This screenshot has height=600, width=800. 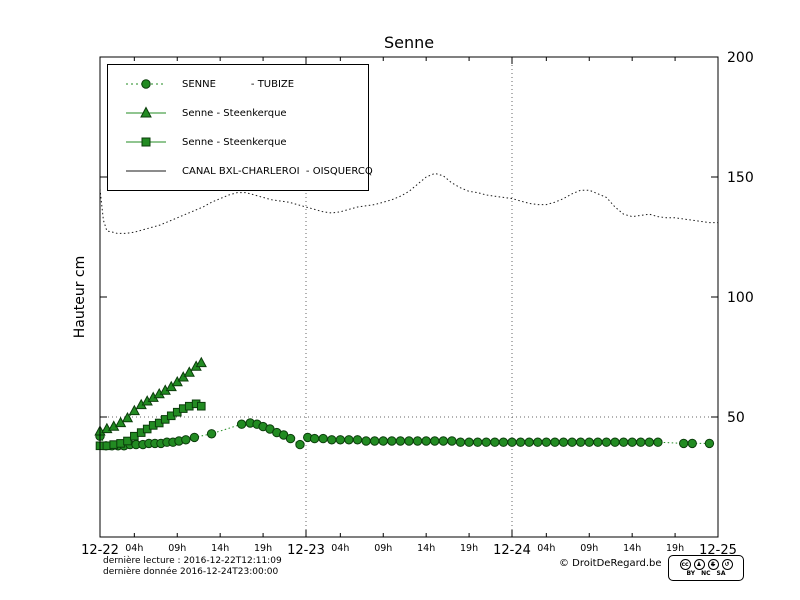 I want to click on cc-license-badge: cc ♟ $ ↺ BY NC SA, so click(x=706, y=568).